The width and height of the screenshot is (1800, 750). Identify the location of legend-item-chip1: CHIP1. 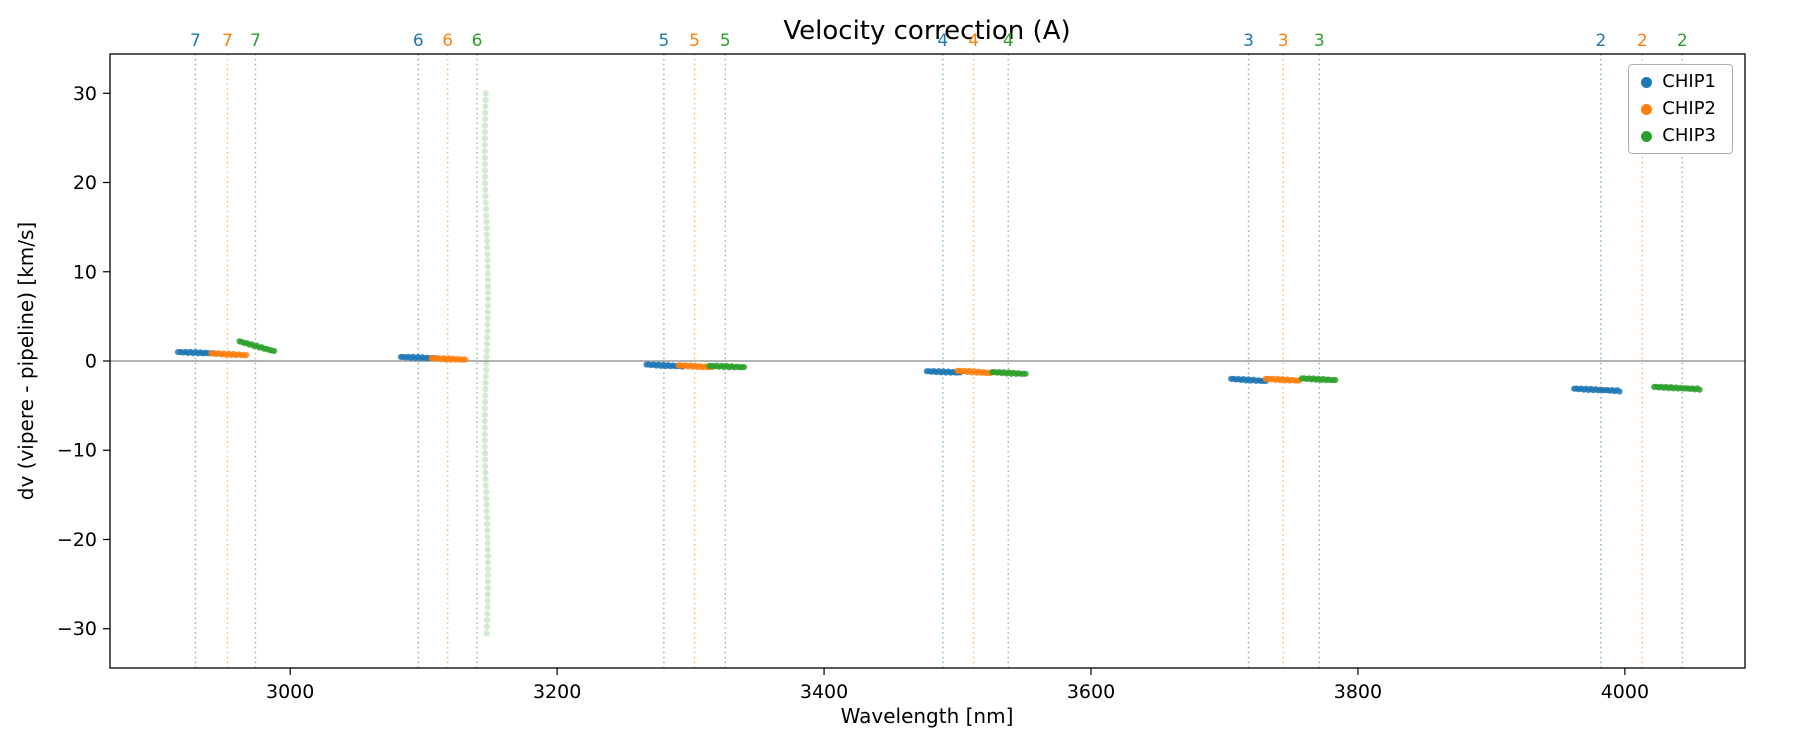
(1678, 82).